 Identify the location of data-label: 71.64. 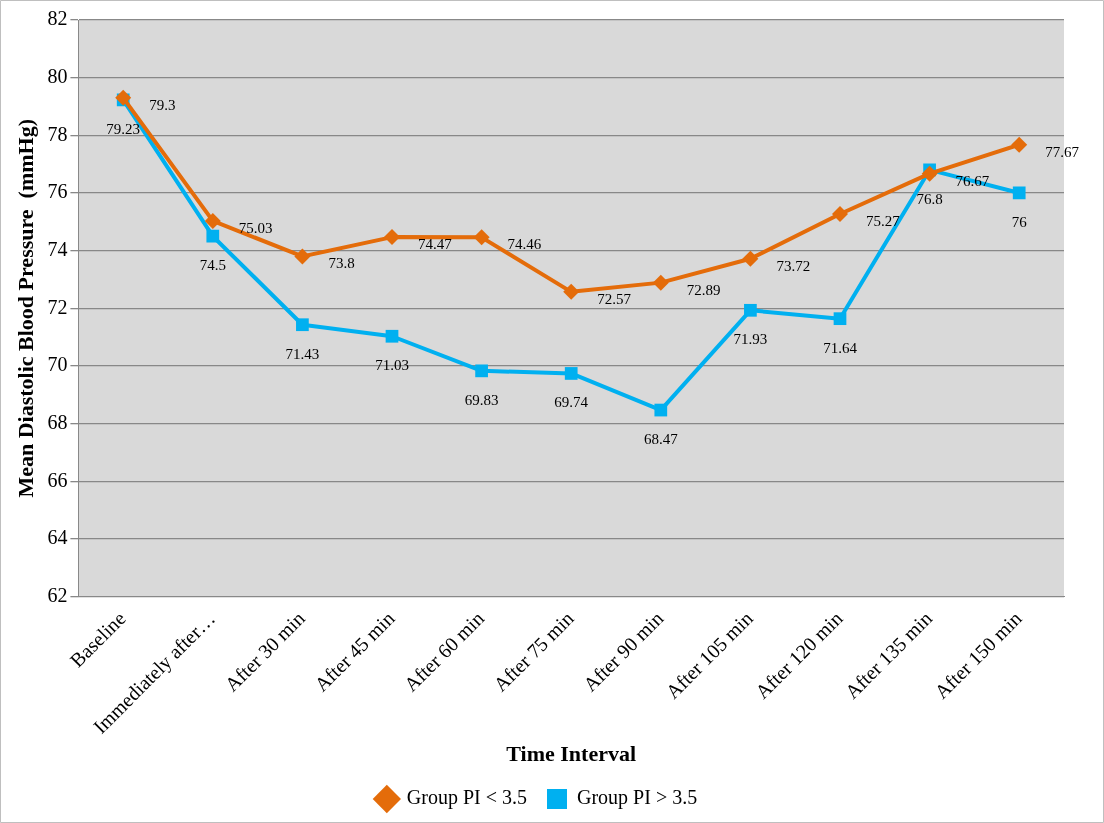
(840, 347).